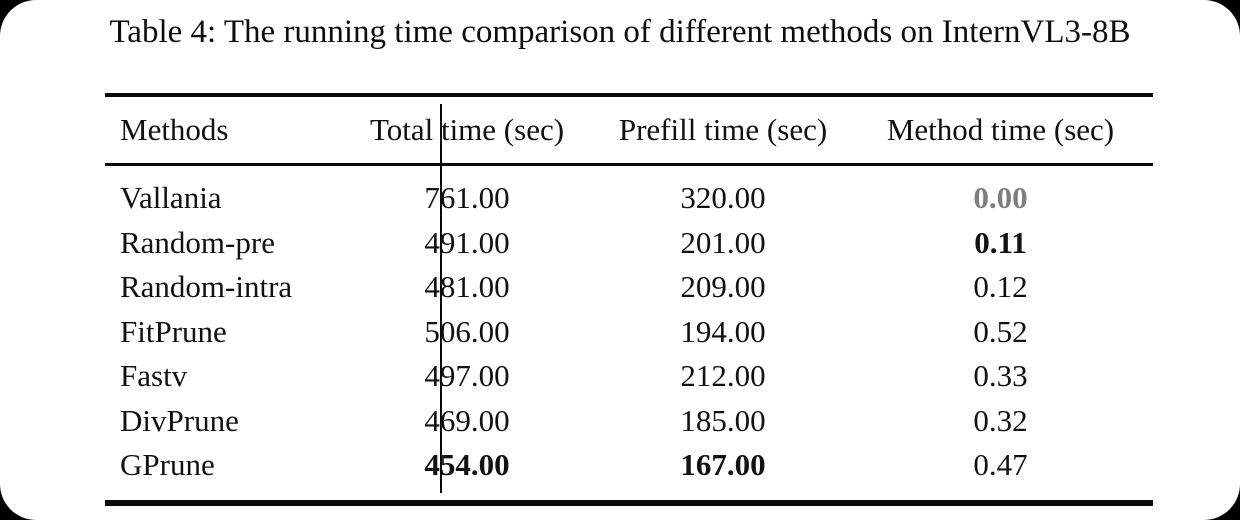 This screenshot has width=1240, height=520. I want to click on method-time-cell: 0.00, so click(1000, 198).